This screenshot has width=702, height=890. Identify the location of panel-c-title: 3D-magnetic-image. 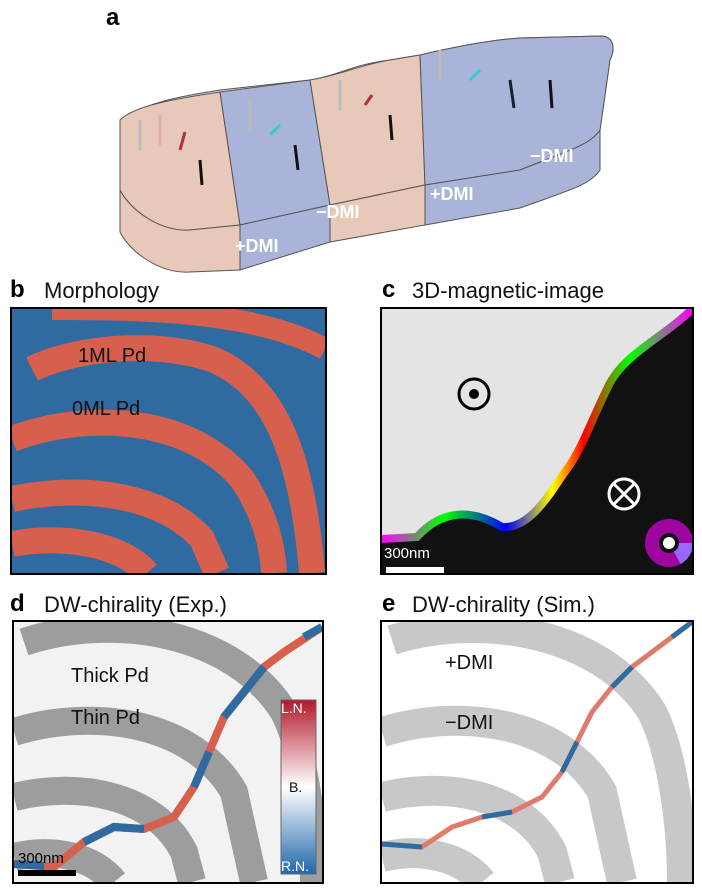
(508, 290).